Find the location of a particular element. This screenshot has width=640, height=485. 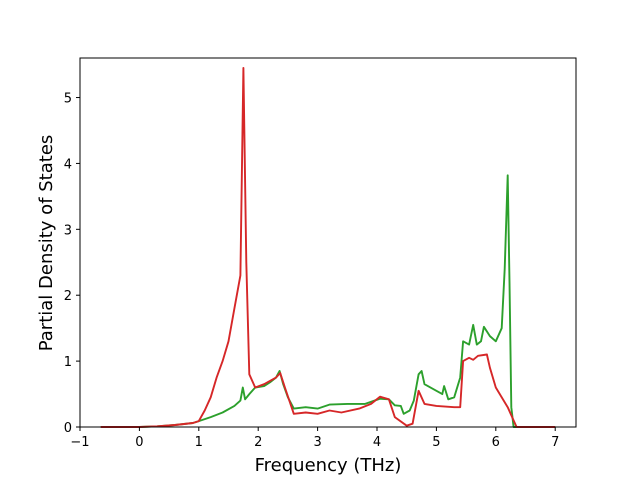

y-tick-label: 4 is located at coordinates (68, 164).